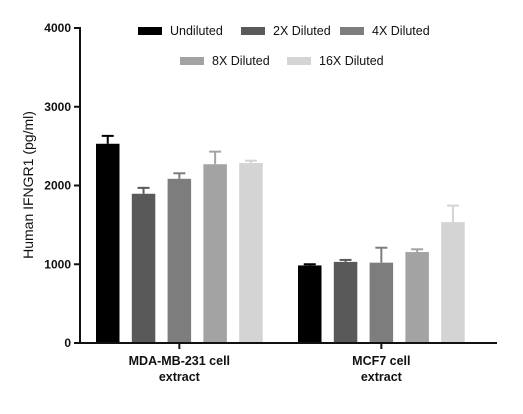 Image resolution: width=523 pixels, height=414 pixels. Describe the element at coordinates (351, 61) in the screenshot. I see `legend-label: 16X Diluted` at that location.